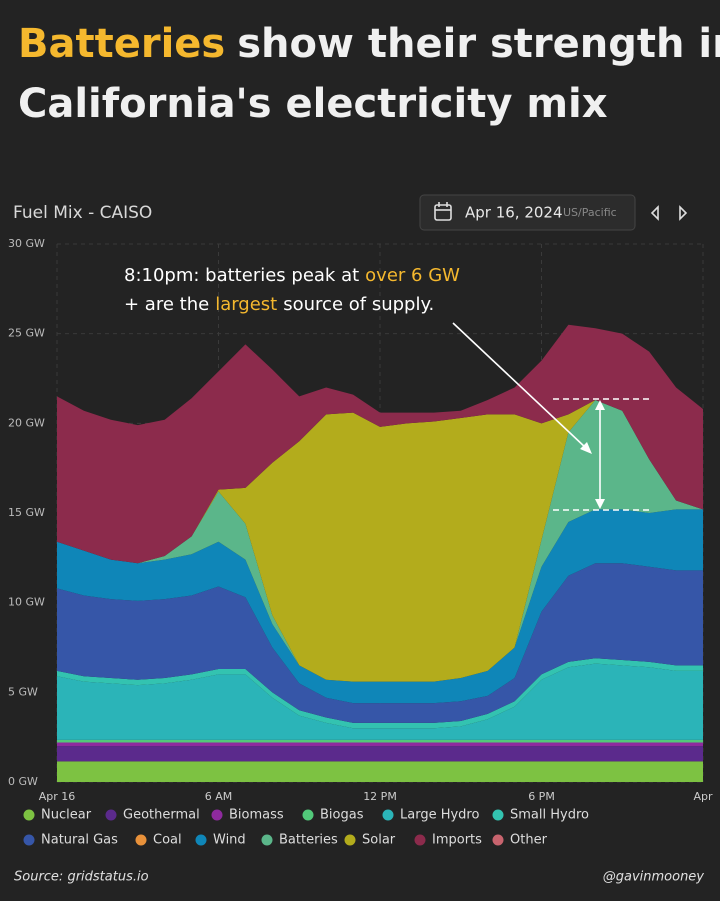 The height and width of the screenshot is (901, 720). What do you see at coordinates (23, 691) in the screenshot?
I see `y-tick-label: 5 GW` at bounding box center [23, 691].